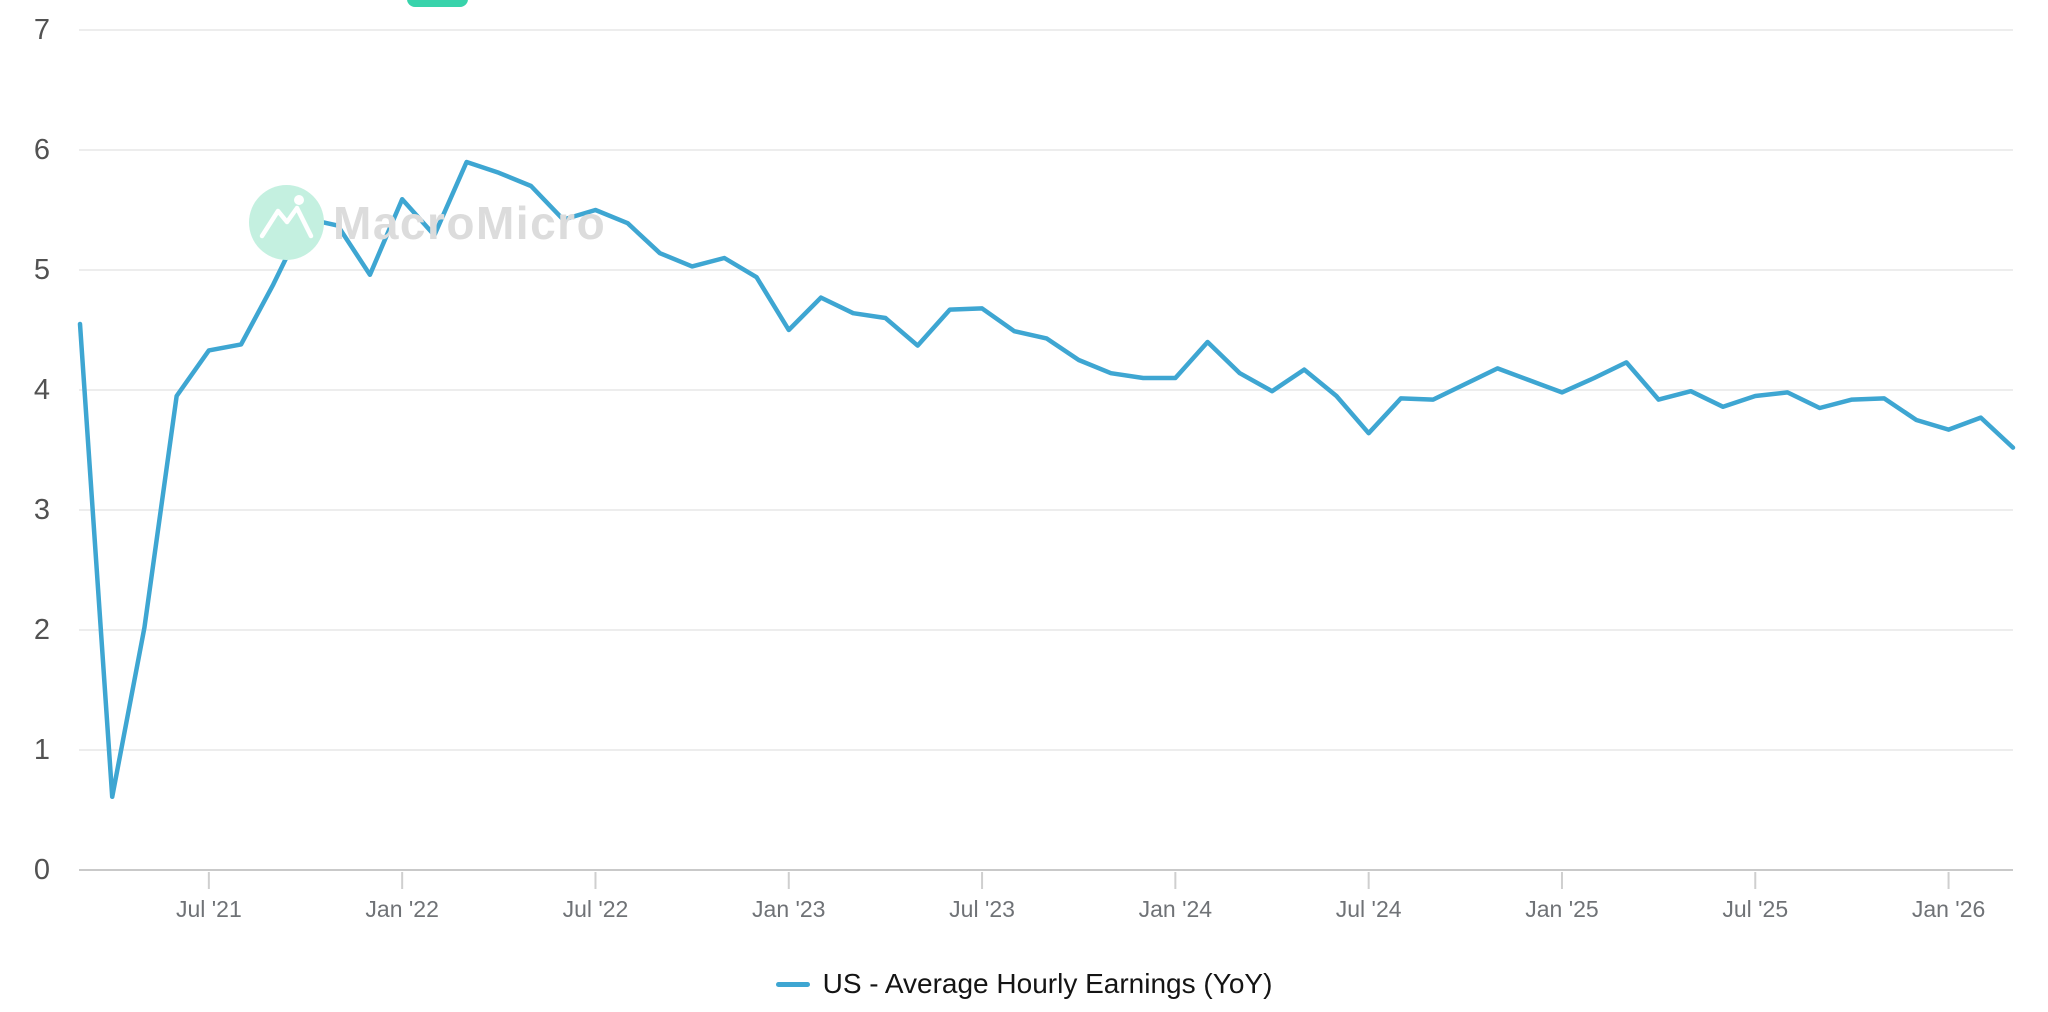 The width and height of the screenshot is (2048, 1012). I want to click on x-axis-label: Jul '22, so click(595, 909).